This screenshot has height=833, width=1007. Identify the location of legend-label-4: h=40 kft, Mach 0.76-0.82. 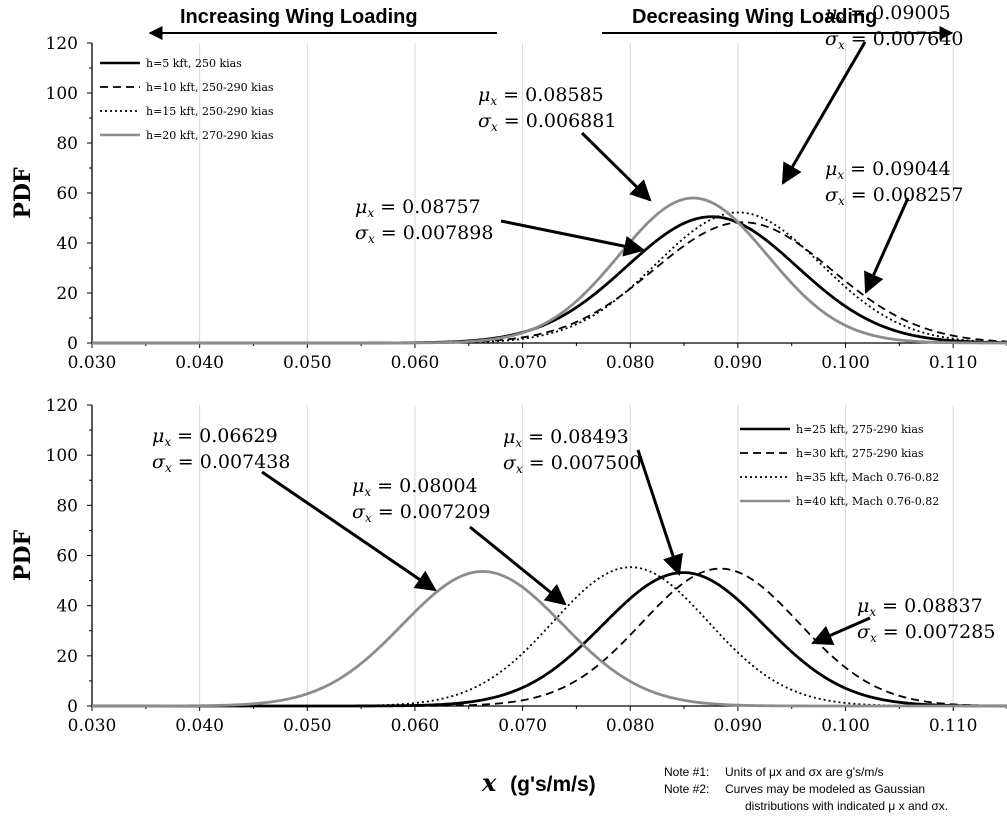
(867, 501).